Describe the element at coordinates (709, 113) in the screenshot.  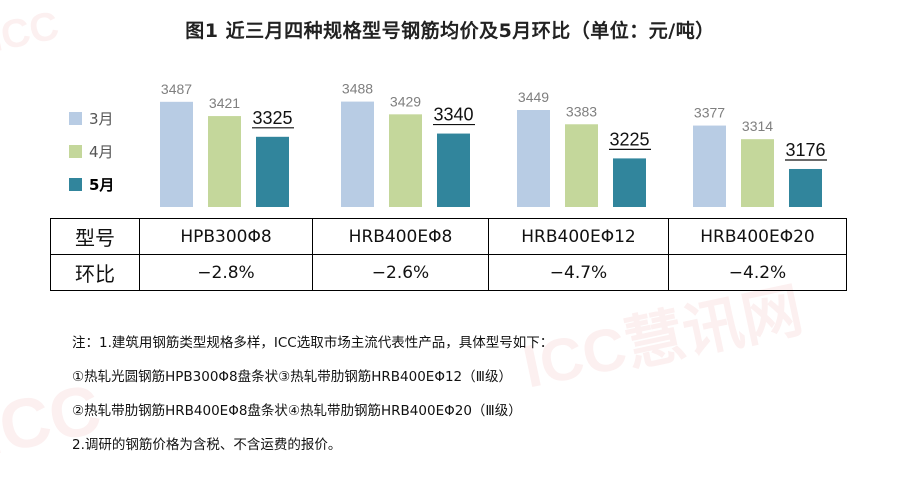
I see `data-label: 3377` at that location.